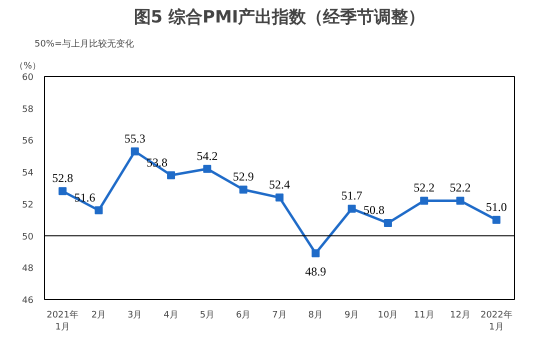  Describe the element at coordinates (207, 155) in the screenshot. I see `text: 54.2` at that location.